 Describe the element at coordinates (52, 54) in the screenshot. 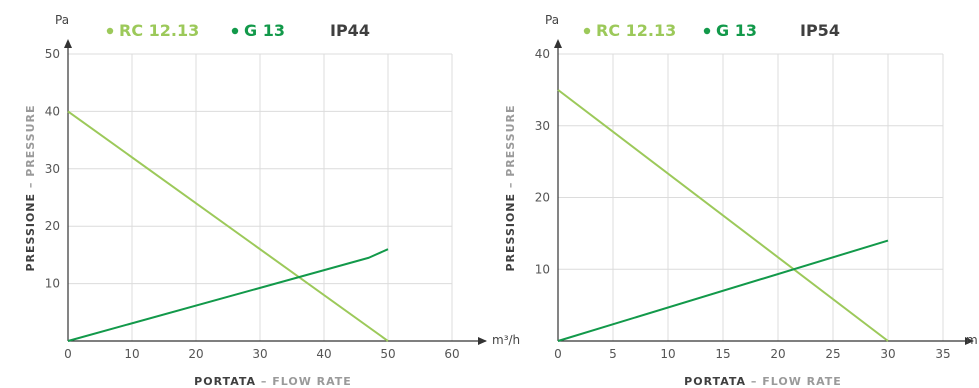

I see `y-tick-label: 50` at that location.